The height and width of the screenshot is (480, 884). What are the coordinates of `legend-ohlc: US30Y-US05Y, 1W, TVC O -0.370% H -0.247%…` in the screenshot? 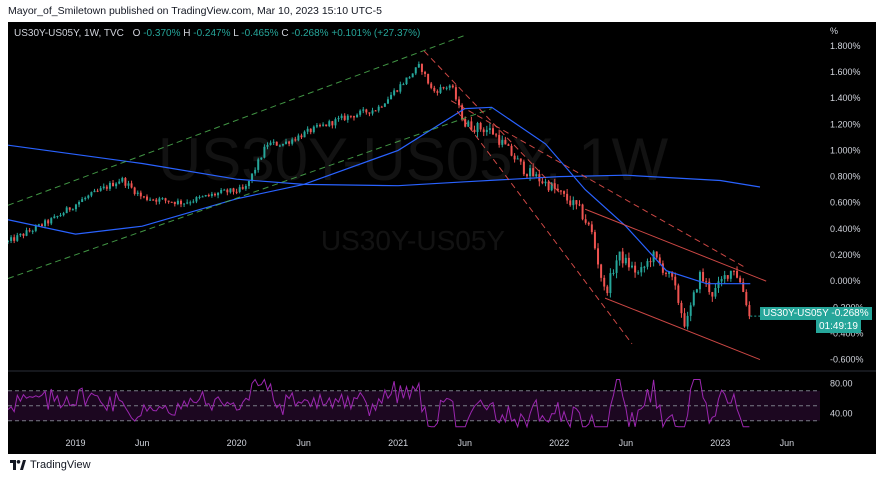 It's located at (217, 33).